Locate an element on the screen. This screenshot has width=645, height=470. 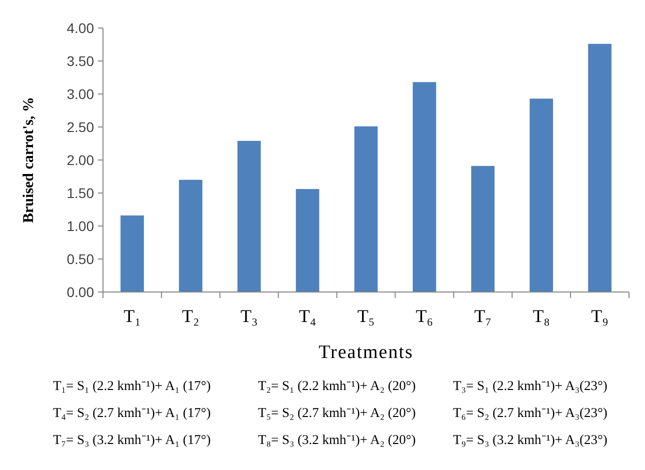
text: T₄= S₂ (2.7 kmh⁻¹)+ A₁ (17°) is located at coordinates (132, 412).